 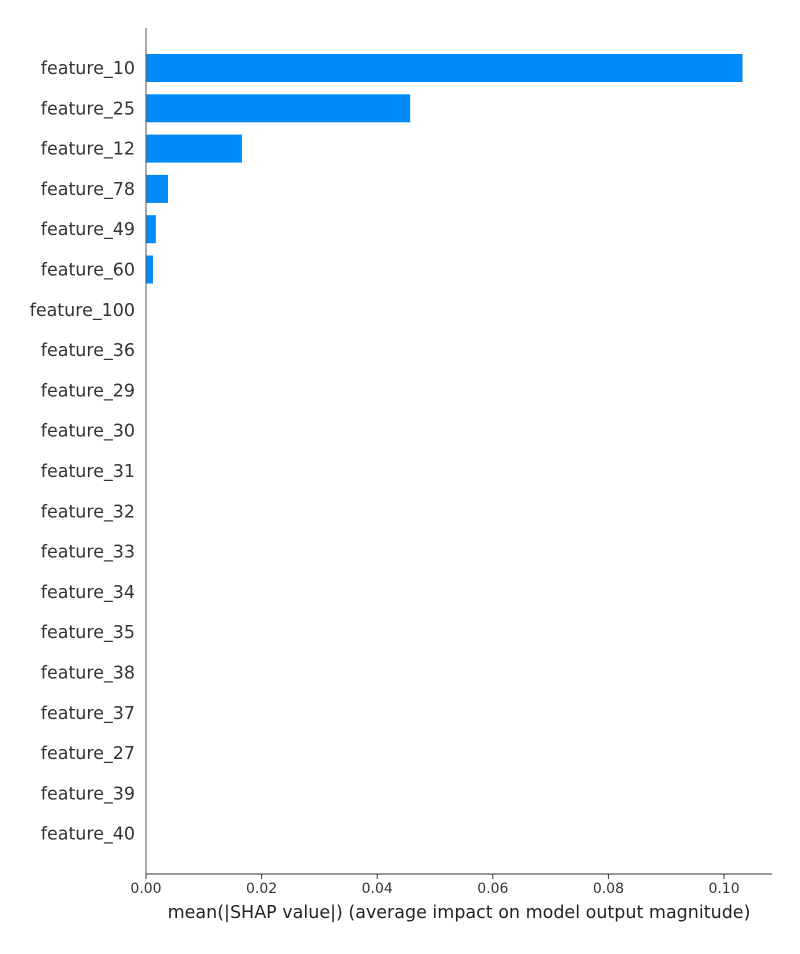 What do you see at coordinates (88, 794) in the screenshot?
I see `y-tick-label: feature_39` at bounding box center [88, 794].